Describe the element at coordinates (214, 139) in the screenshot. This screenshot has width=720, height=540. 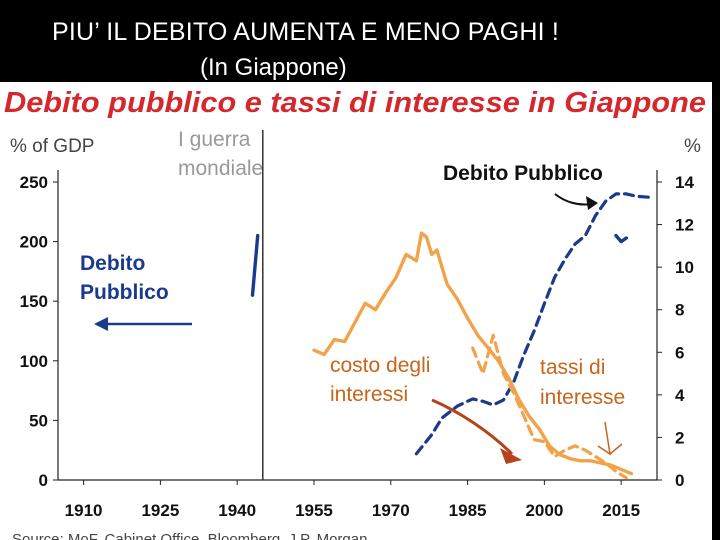
I see `event-label-line-1: I guerra` at that location.